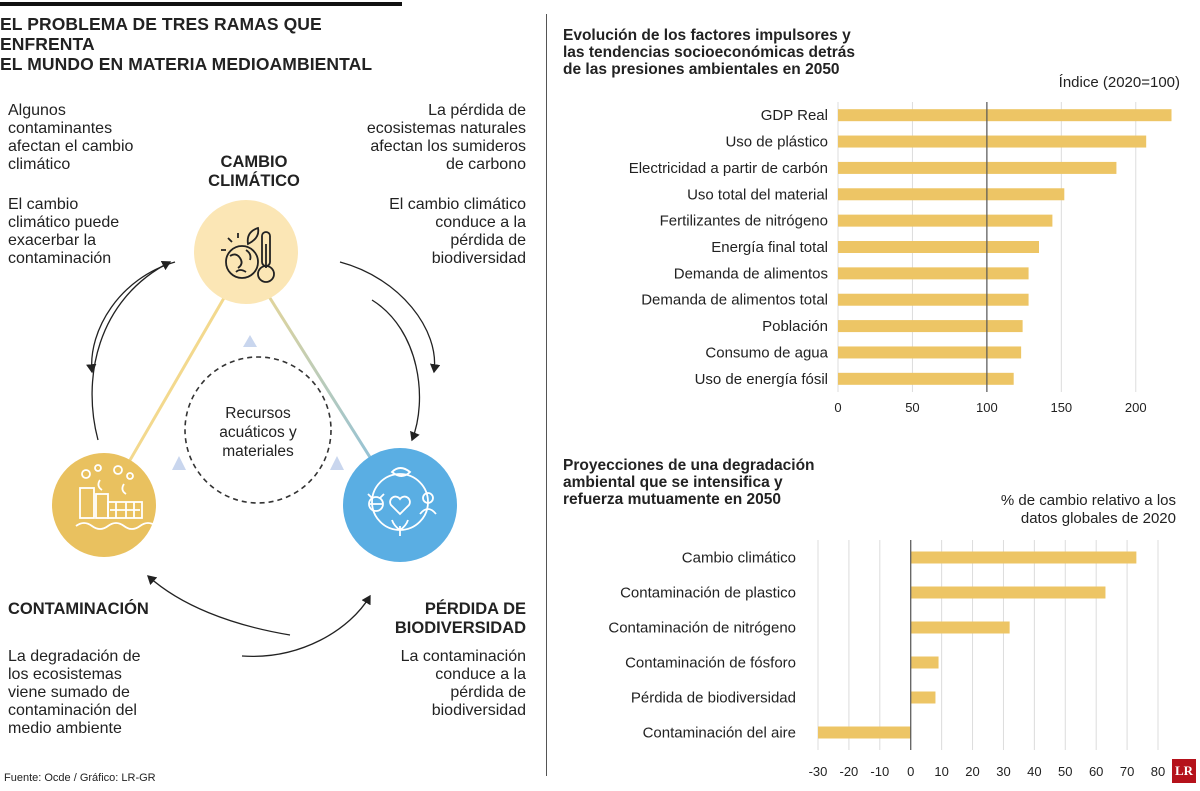 The width and height of the screenshot is (1200, 791). What do you see at coordinates (795, 326) in the screenshot?
I see `category-label: Población` at bounding box center [795, 326].